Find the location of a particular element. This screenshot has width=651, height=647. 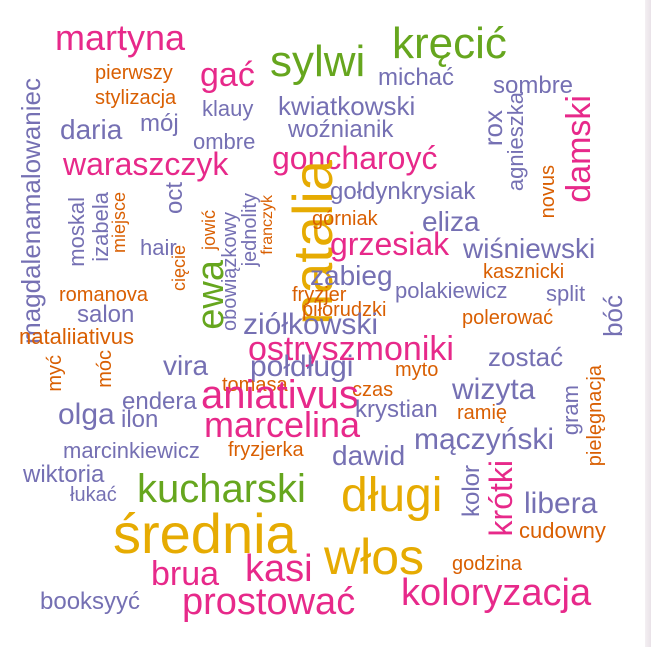

cloud-word: kwiatkowski is located at coordinates (347, 106).